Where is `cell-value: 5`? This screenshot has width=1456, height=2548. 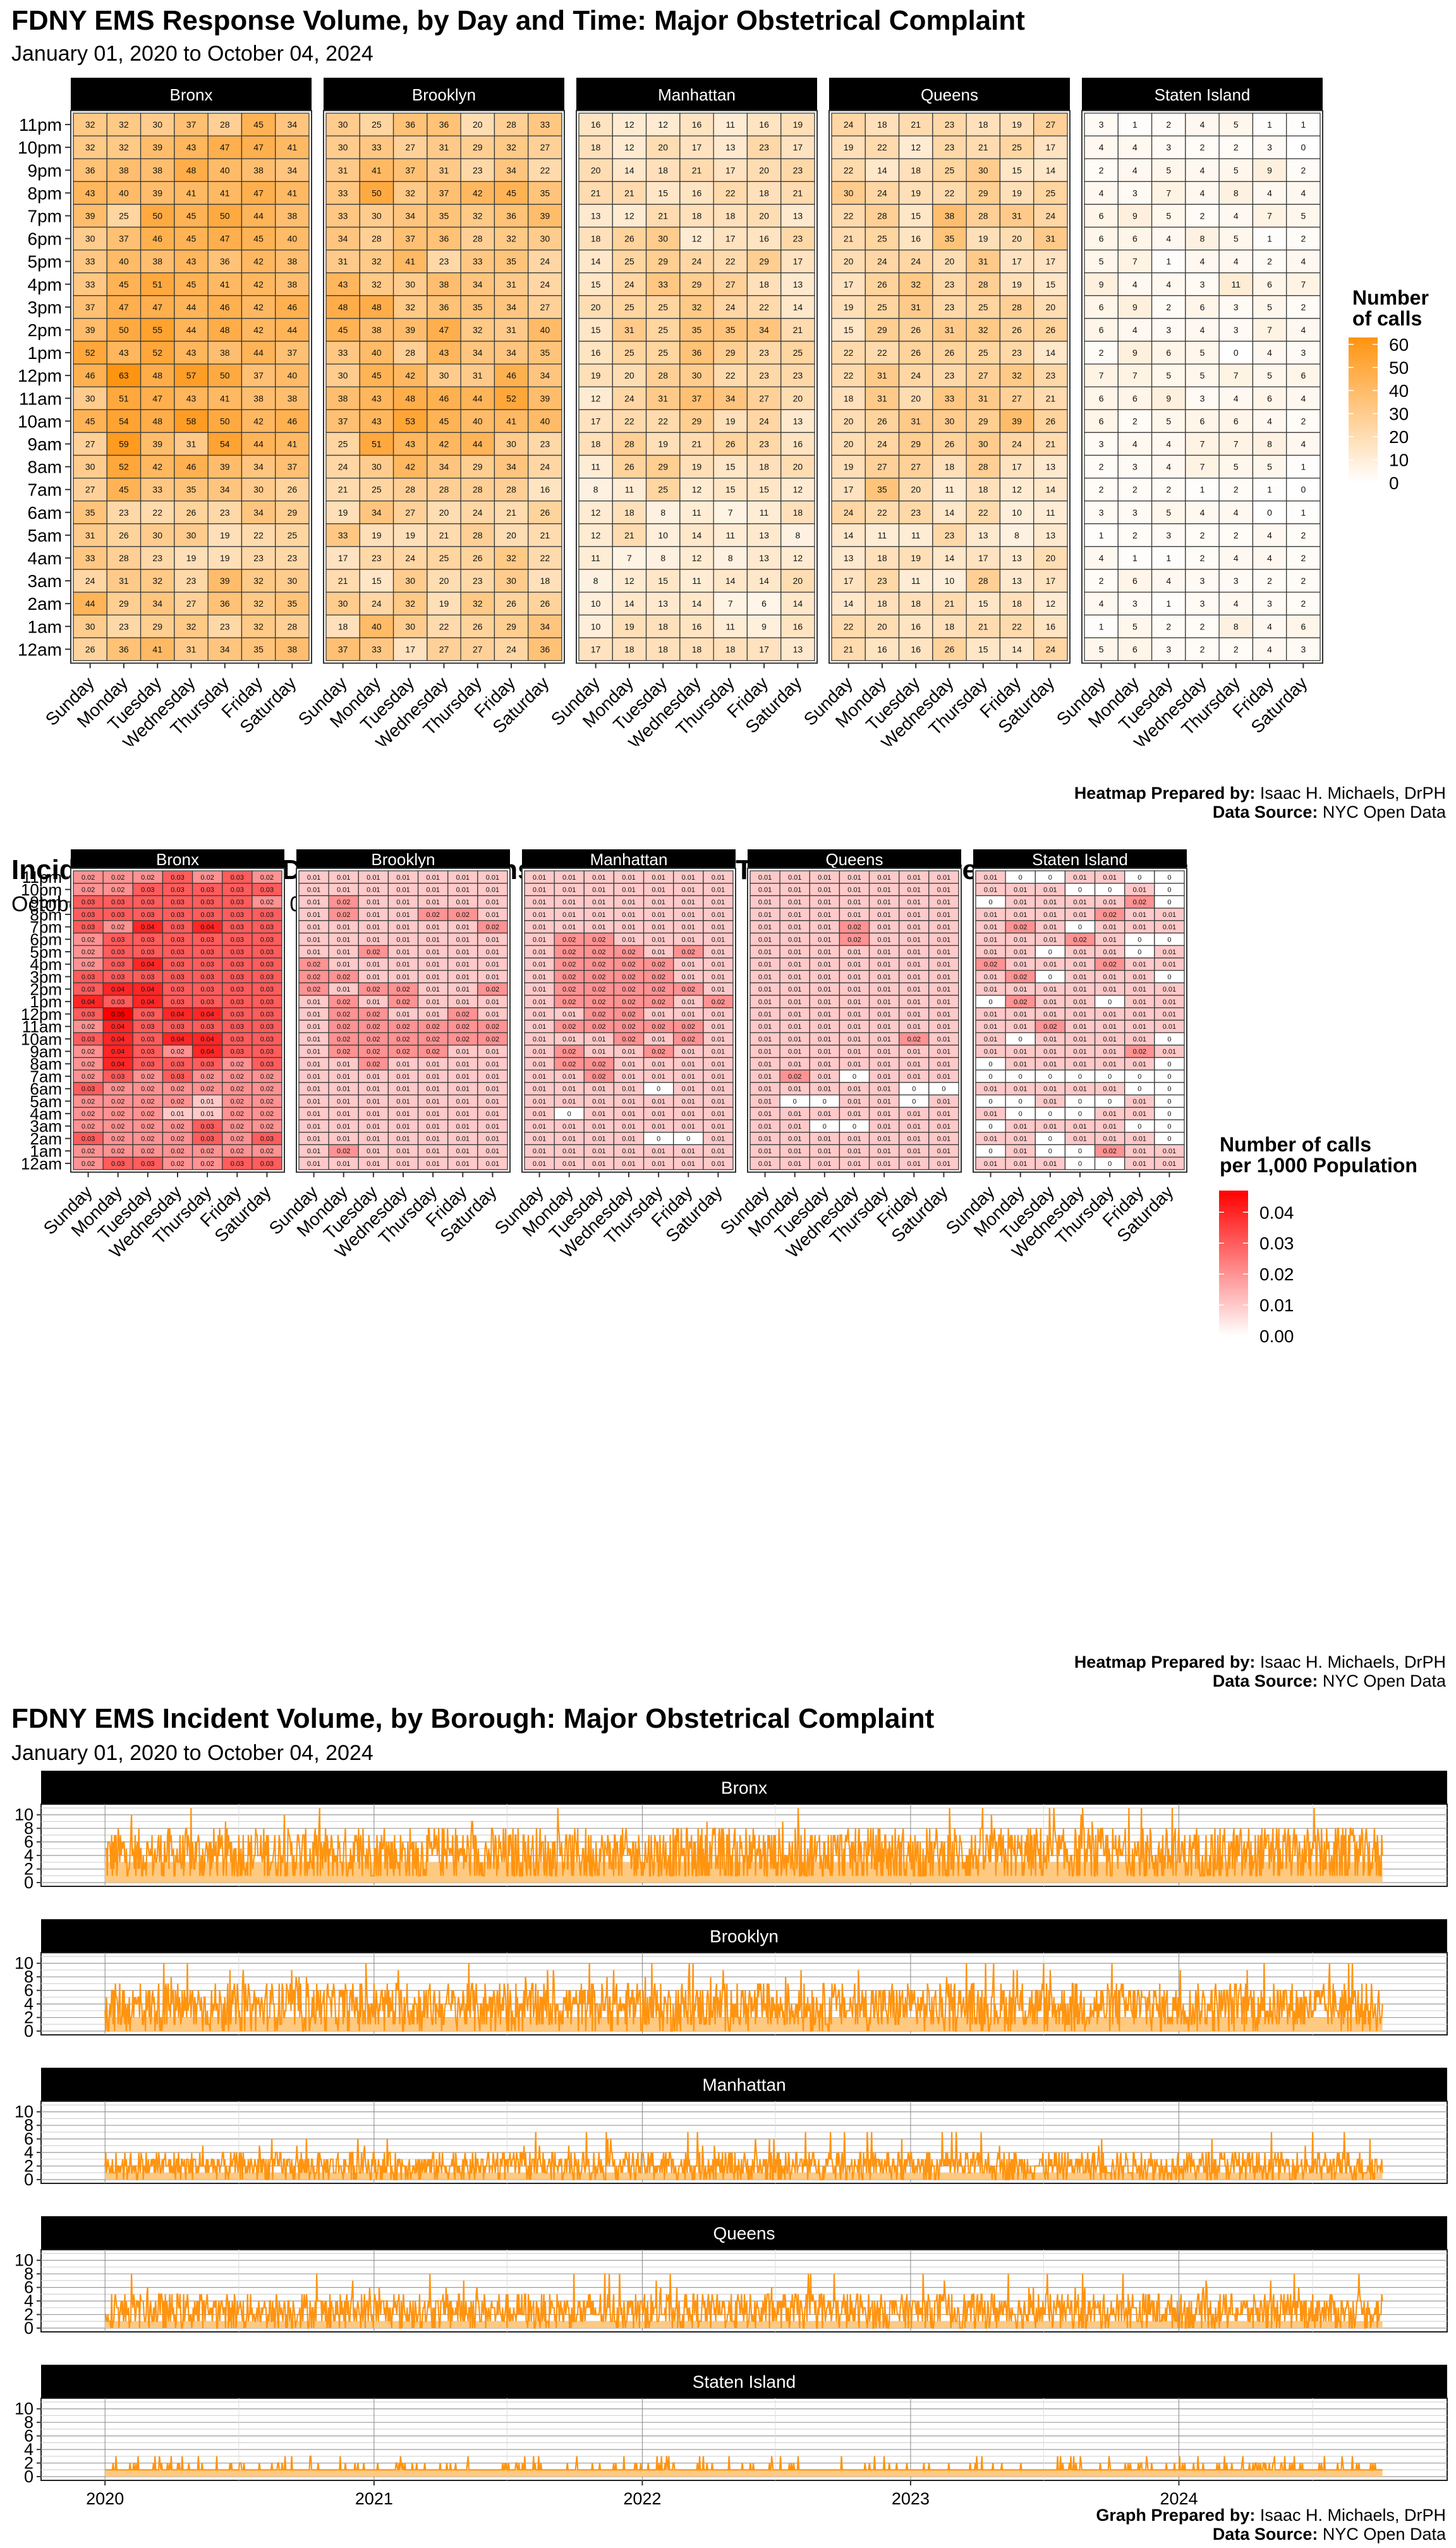
cell-value: 5 is located at coordinates (1236, 170).